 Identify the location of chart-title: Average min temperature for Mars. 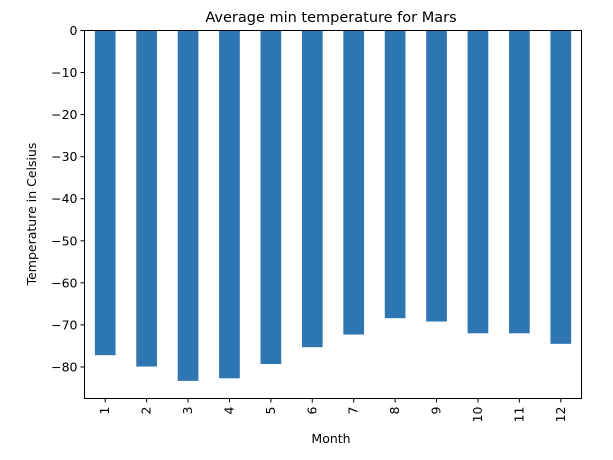
(330, 18).